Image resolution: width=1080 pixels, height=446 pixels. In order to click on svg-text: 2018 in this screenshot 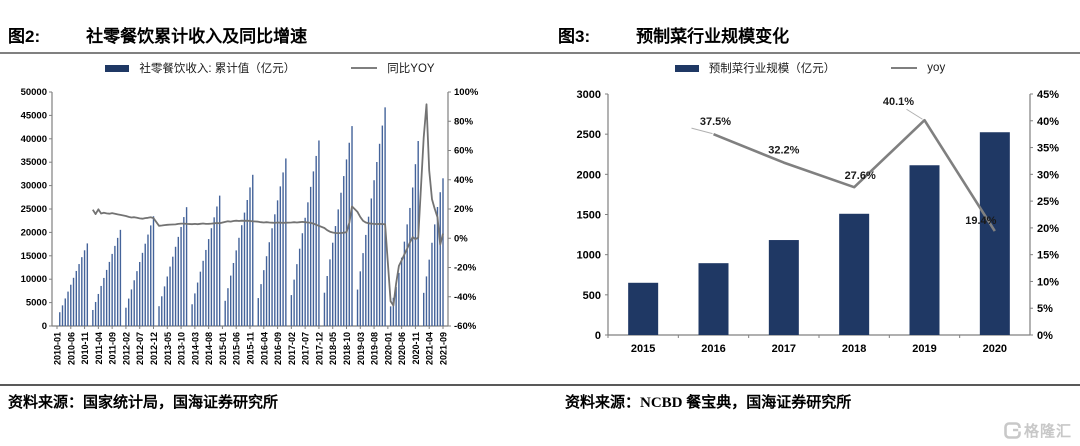, I will do `click(854, 349)`.